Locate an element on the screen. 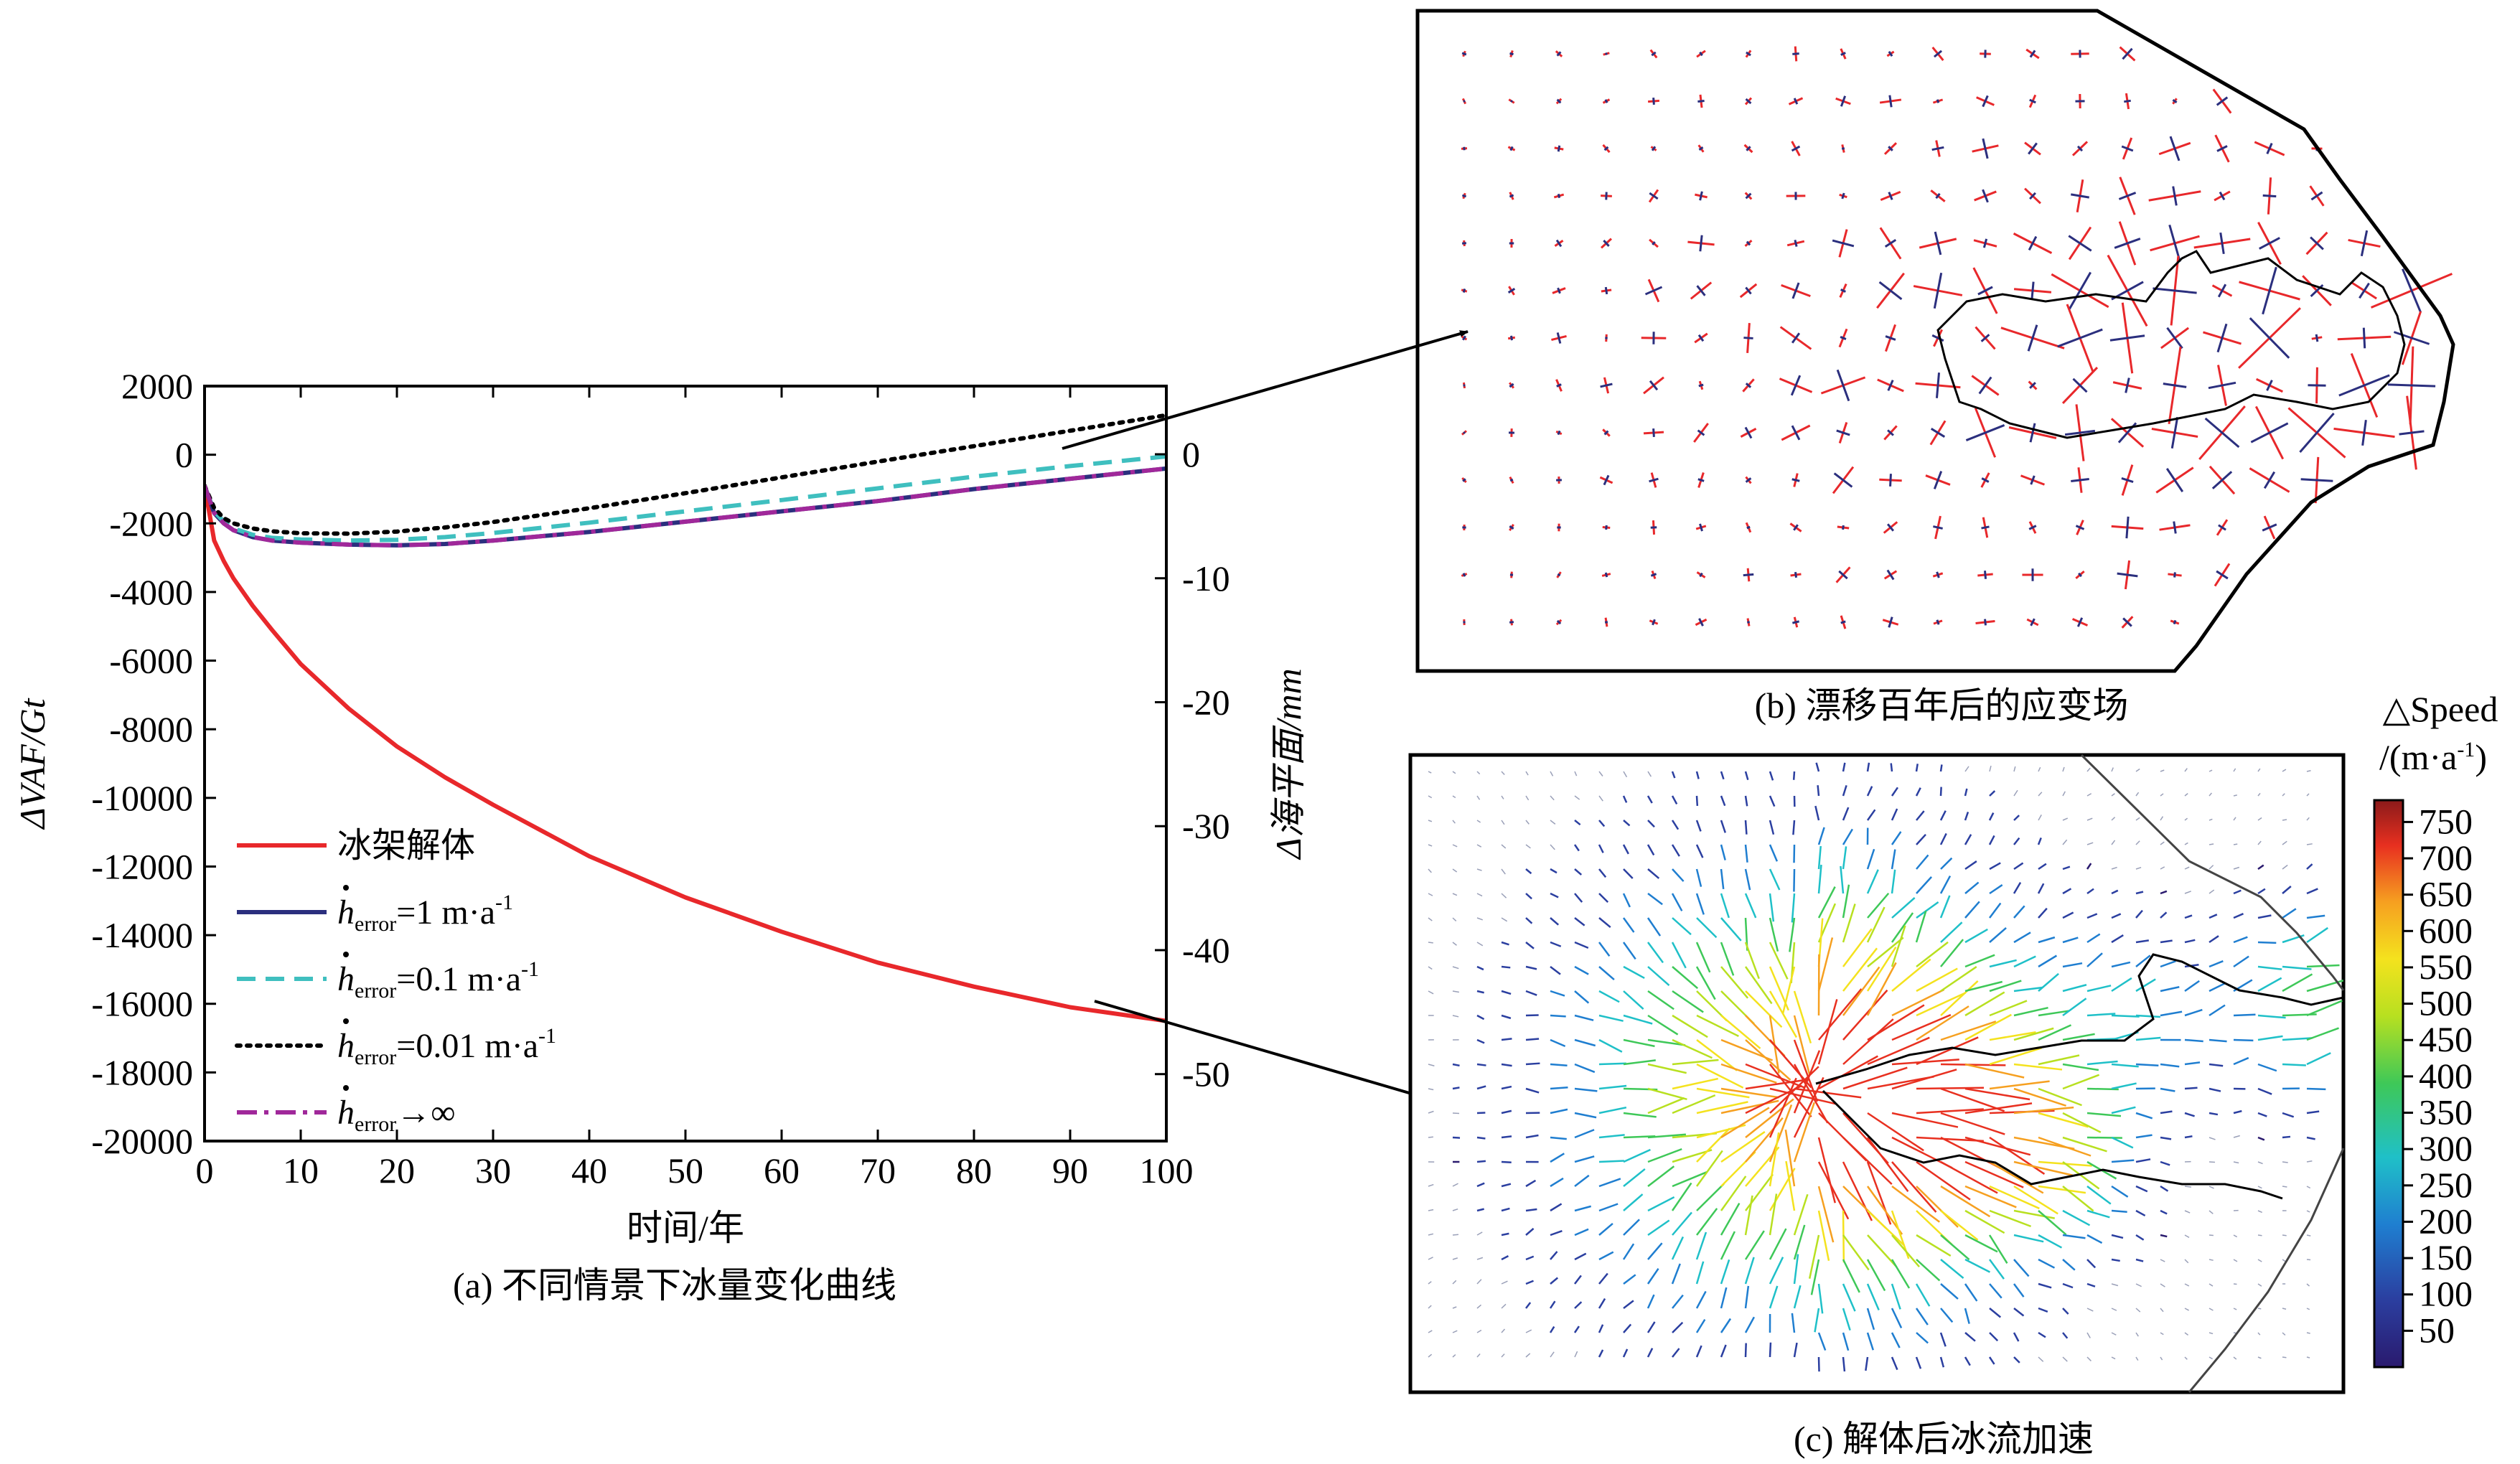 The width and height of the screenshot is (2520, 1464). y-tick-label: -14000 is located at coordinates (142, 935).